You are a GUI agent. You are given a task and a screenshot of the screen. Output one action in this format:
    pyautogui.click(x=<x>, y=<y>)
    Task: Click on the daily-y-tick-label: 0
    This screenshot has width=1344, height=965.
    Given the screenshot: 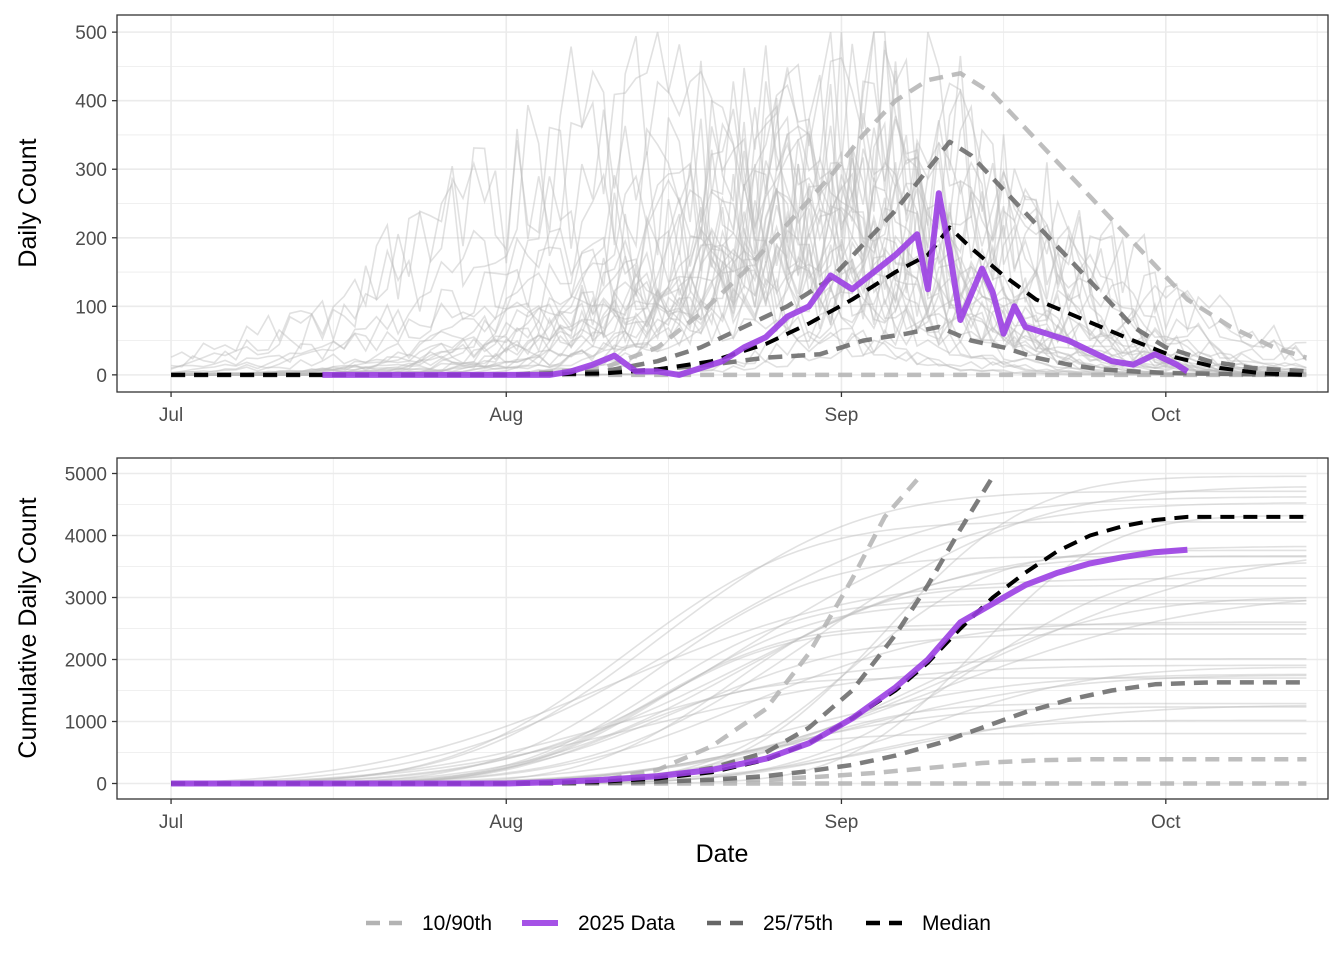 What is the action you would take?
    pyautogui.click(x=101, y=376)
    